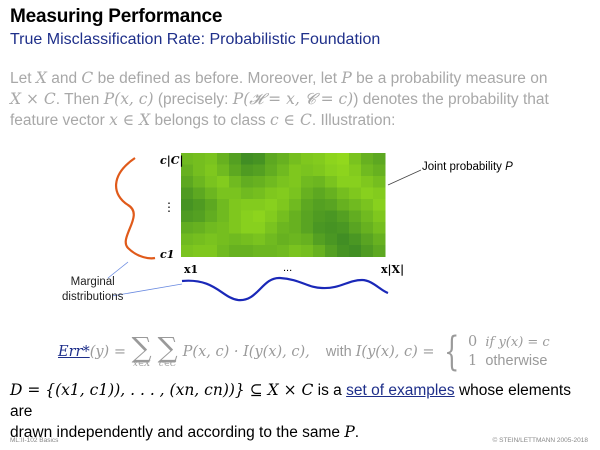 The width and height of the screenshot is (600, 450). Describe the element at coordinates (64, 78) in the screenshot. I see `intro-text: and` at that location.